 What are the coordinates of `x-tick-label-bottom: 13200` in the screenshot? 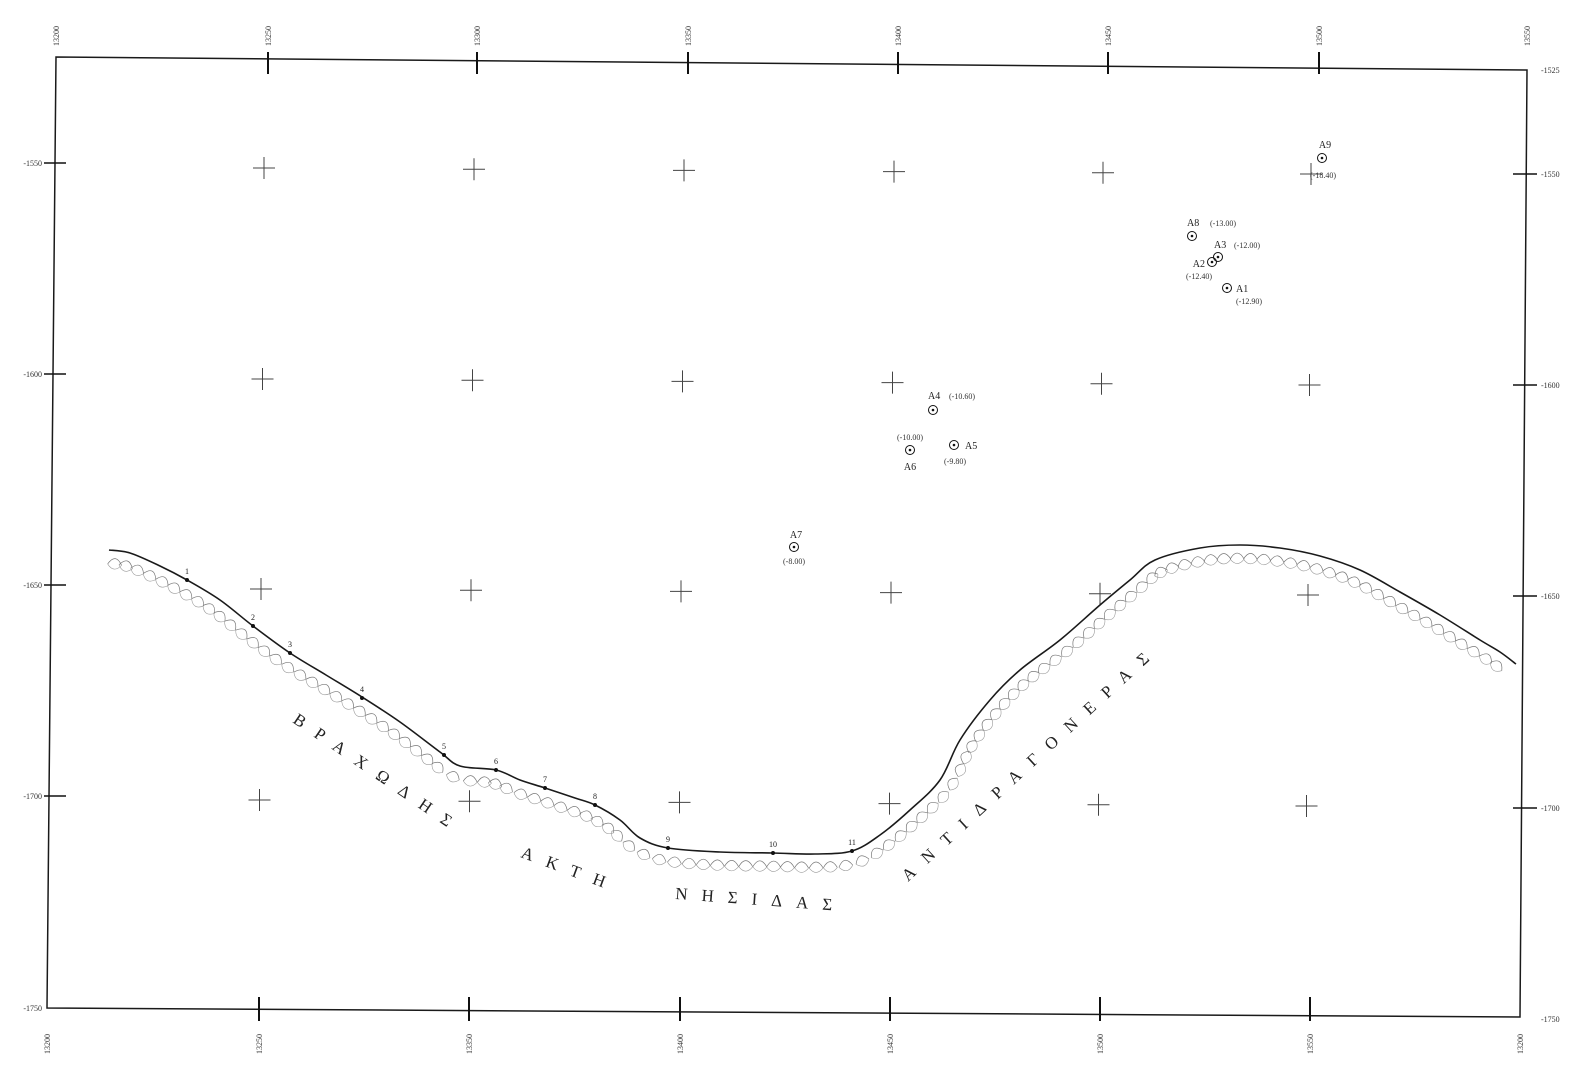 It's located at (47, 1044).